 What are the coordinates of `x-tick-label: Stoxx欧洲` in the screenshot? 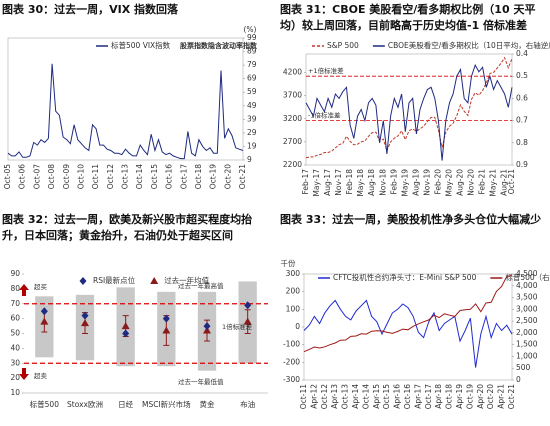 It's located at (85, 404).